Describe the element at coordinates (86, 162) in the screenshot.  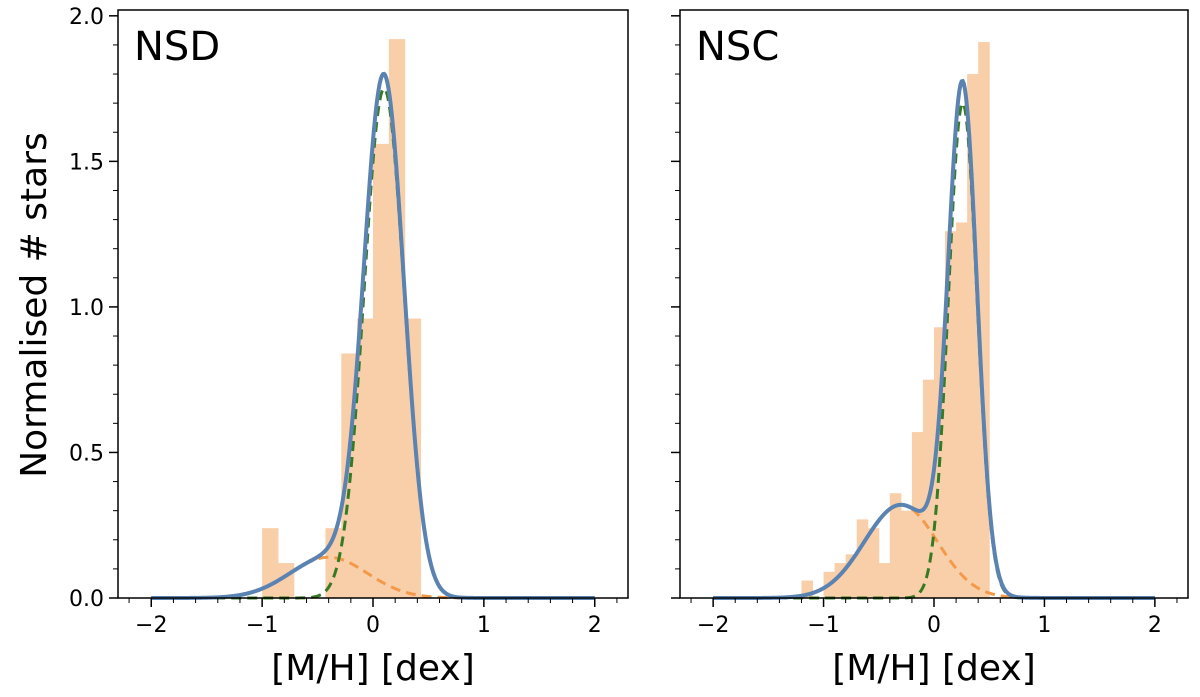
I see `y-tick-label: 1.5` at that location.